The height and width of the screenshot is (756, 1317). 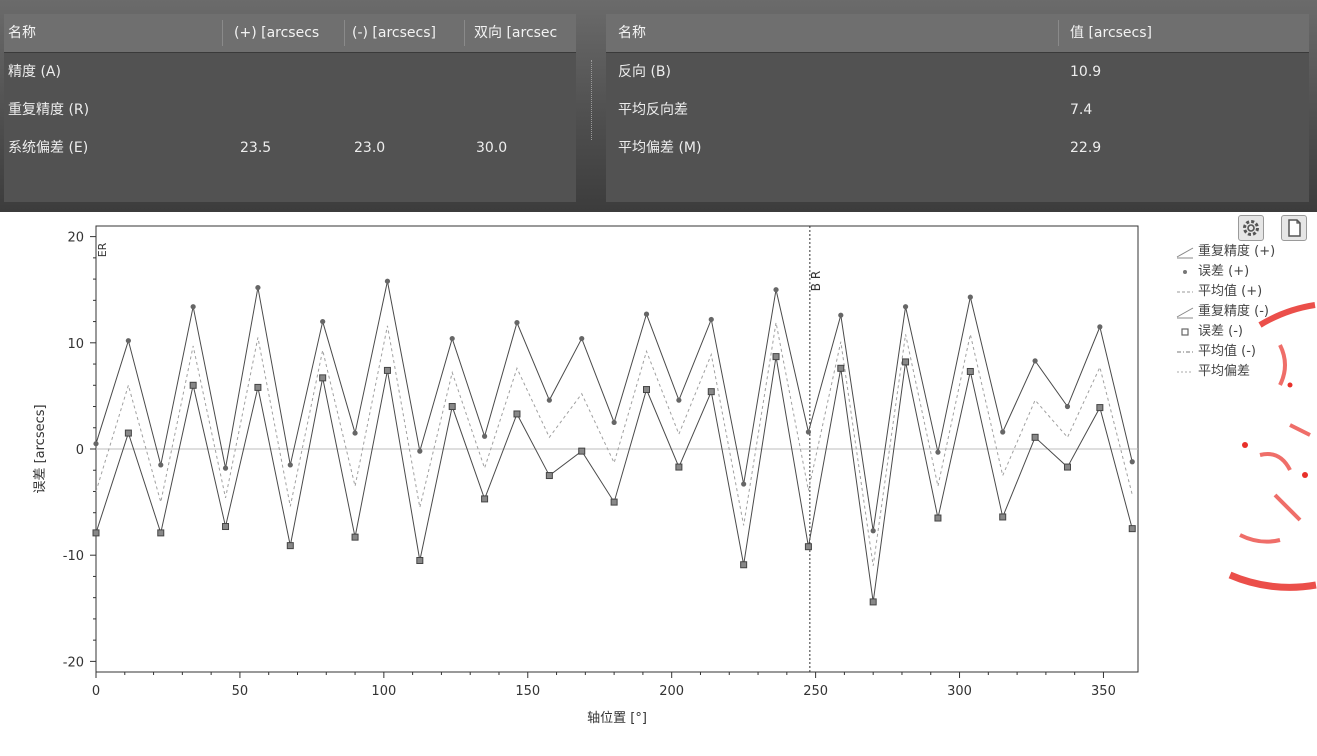 I want to click on panel-splitter, so click(x=592, y=100).